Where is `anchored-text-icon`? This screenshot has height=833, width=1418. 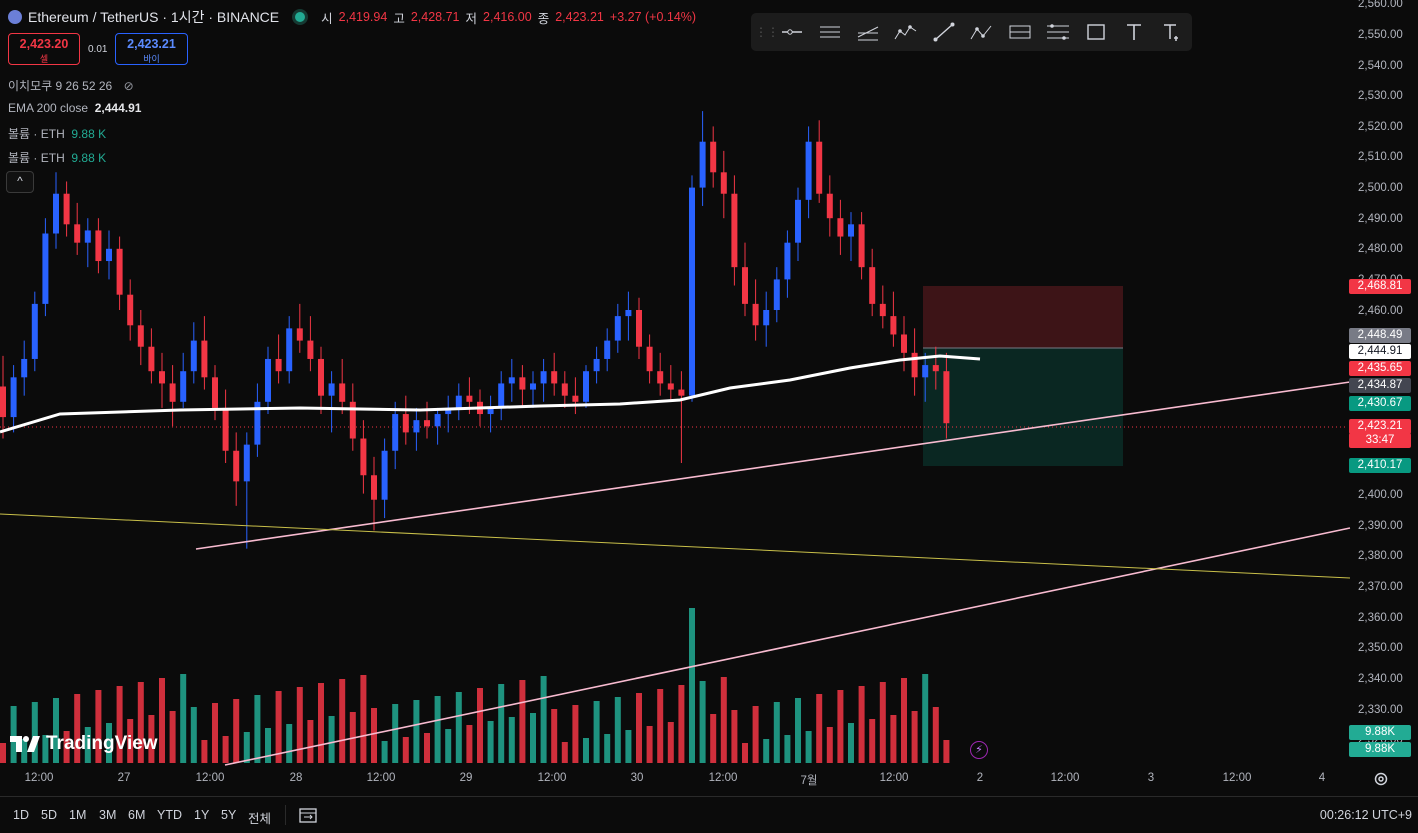
anchored-text-icon is located at coordinates (1172, 32).